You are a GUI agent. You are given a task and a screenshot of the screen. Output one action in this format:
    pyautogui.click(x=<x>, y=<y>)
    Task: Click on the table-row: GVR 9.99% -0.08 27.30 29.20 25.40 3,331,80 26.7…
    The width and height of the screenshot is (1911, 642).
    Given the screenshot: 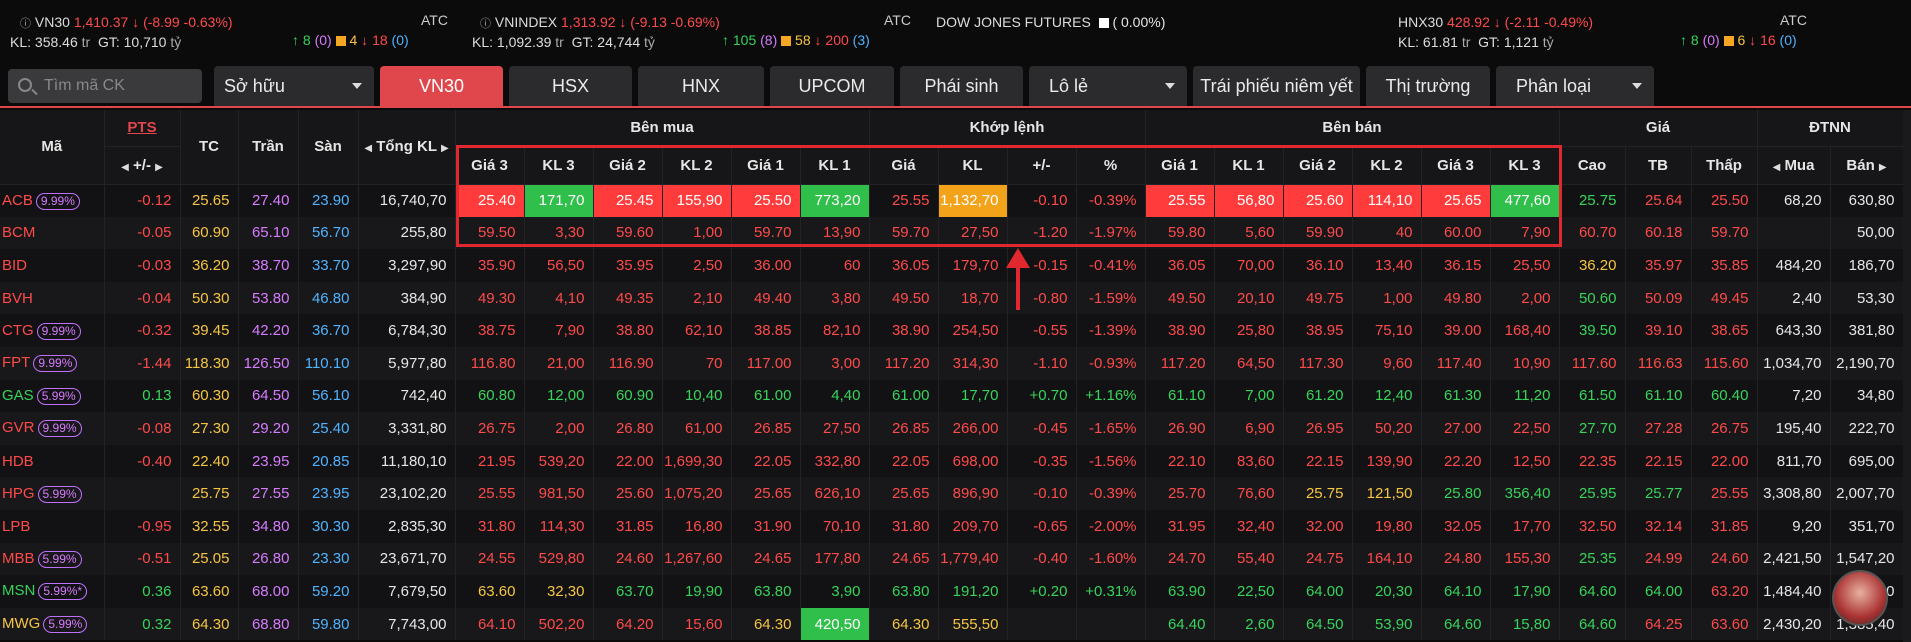 What is the action you would take?
    pyautogui.click(x=952, y=428)
    